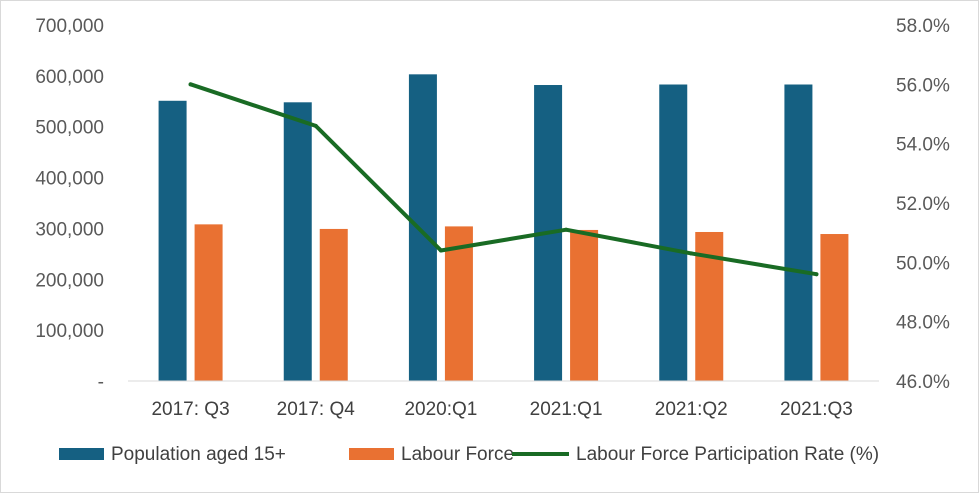 Image resolution: width=979 pixels, height=497 pixels. What do you see at coordinates (457, 454) in the screenshot?
I see `legend-labour-force-label: Labour Force` at bounding box center [457, 454].